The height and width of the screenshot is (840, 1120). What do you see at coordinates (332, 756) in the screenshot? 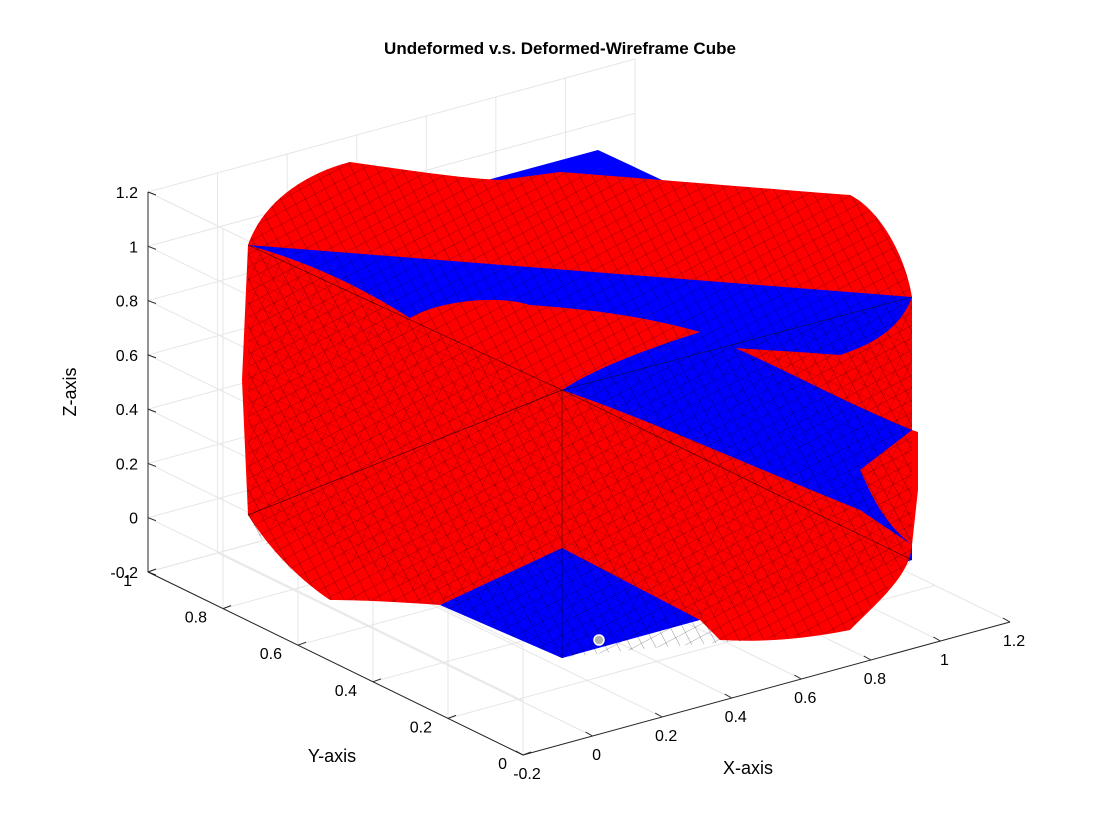
I see `y-axis-label: Y-axis` at bounding box center [332, 756].